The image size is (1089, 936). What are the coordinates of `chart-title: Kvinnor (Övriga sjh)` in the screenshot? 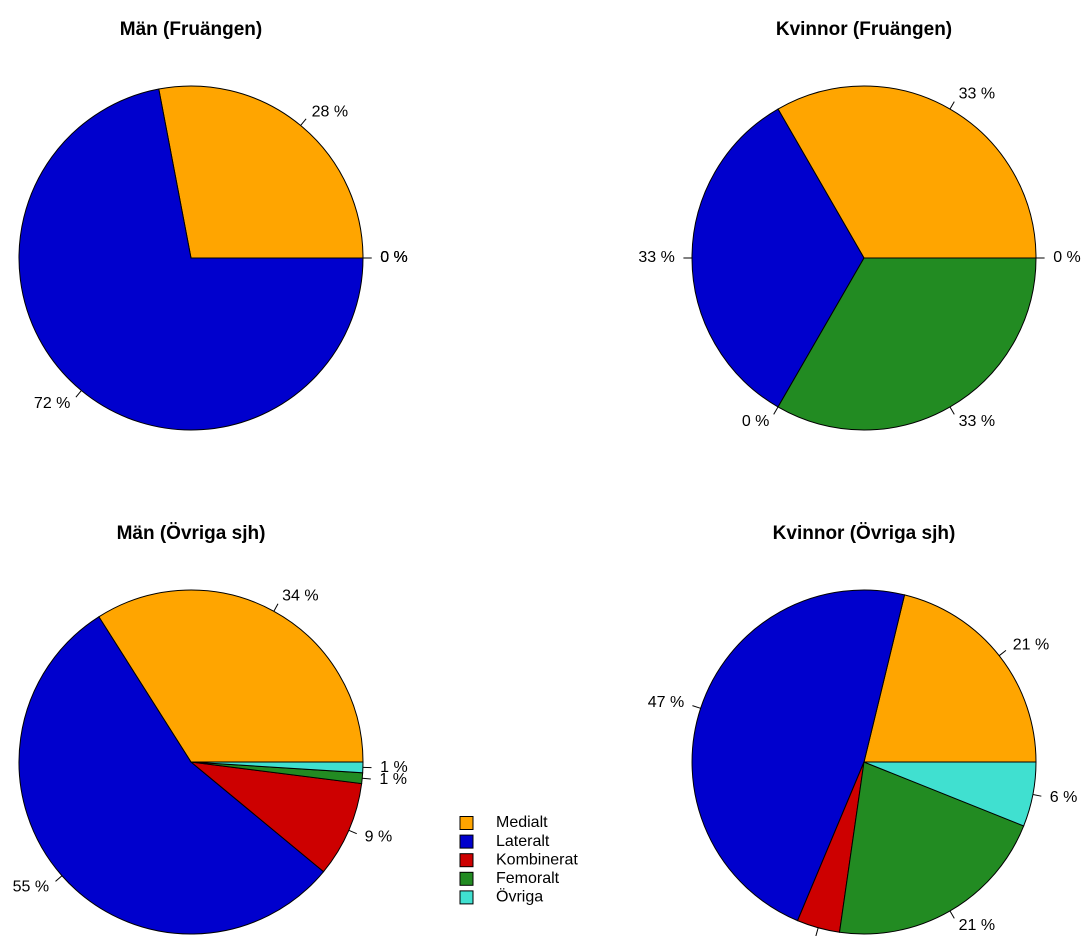 It's located at (864, 533).